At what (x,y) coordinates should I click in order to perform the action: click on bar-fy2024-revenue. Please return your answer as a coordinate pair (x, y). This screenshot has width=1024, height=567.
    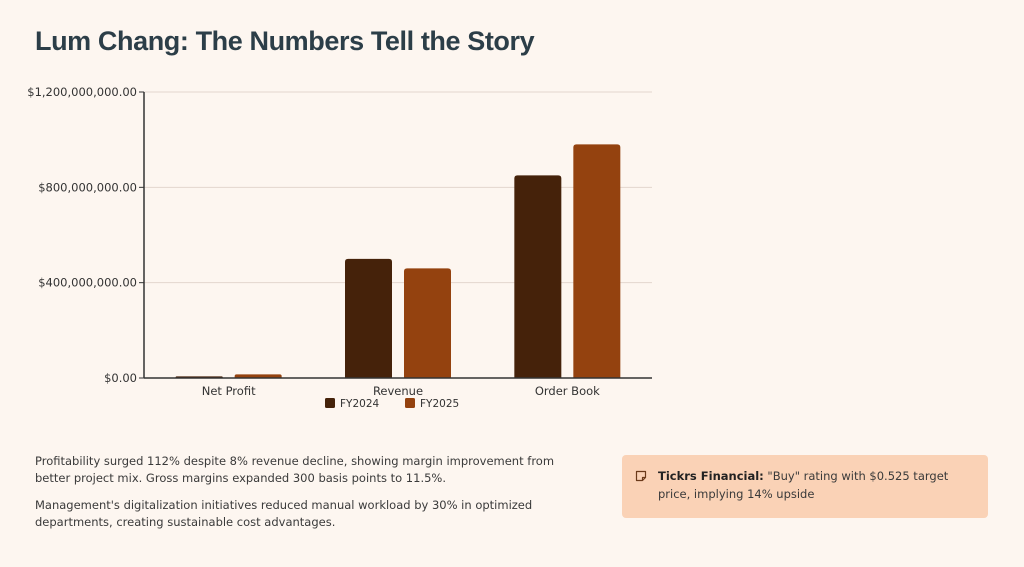
    Looking at the image, I should click on (368, 318).